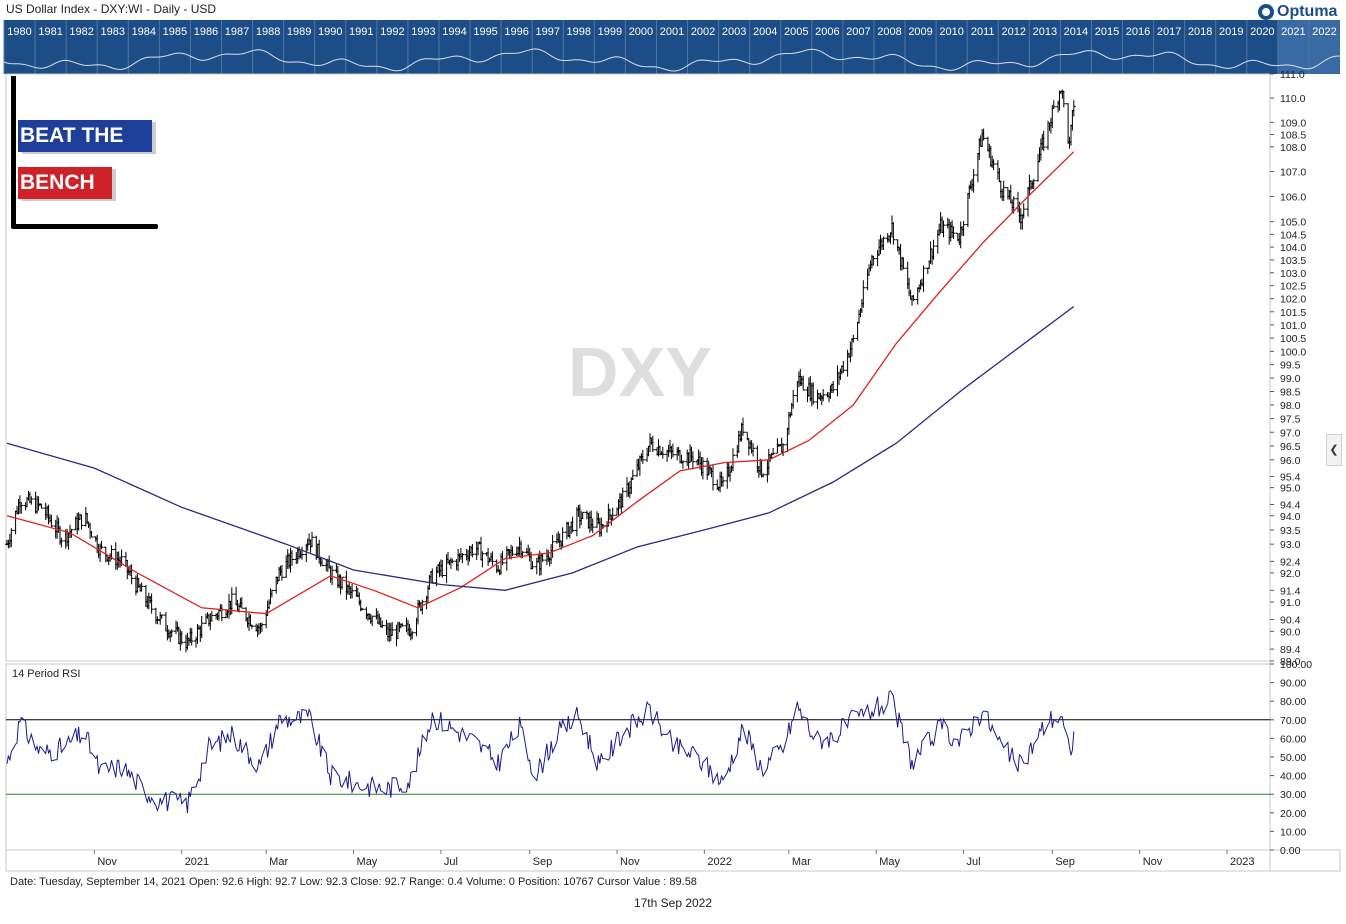 The width and height of the screenshot is (1346, 924). Describe the element at coordinates (330, 32) in the screenshot. I see `navigator-year-label: 1990` at that location.